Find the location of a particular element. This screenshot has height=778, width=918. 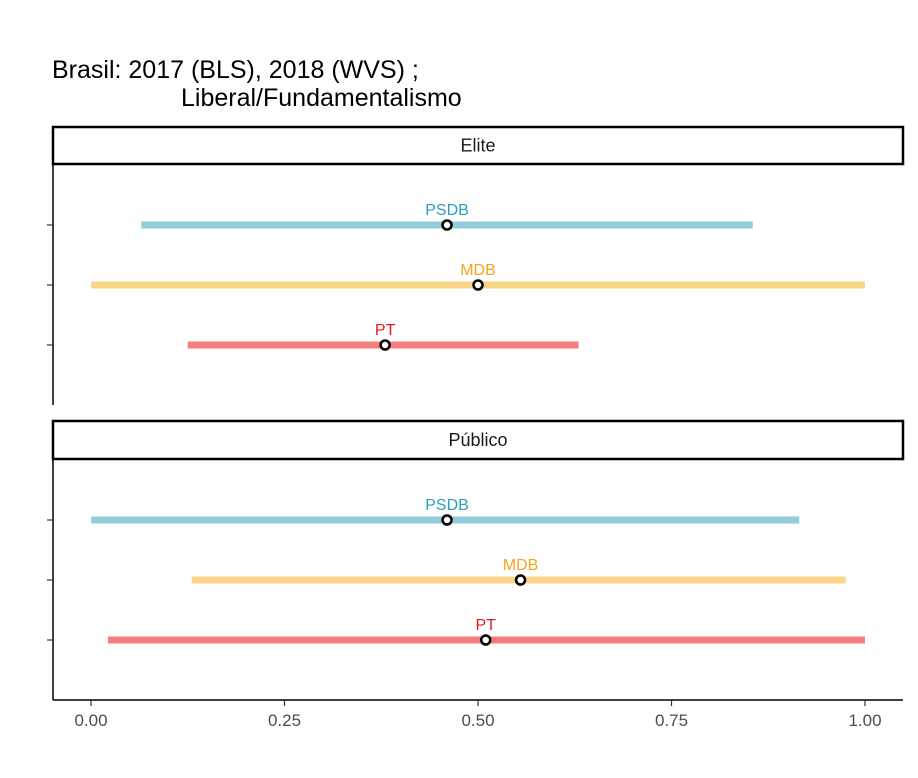

x-tick-label: 0.75 is located at coordinates (671, 720).